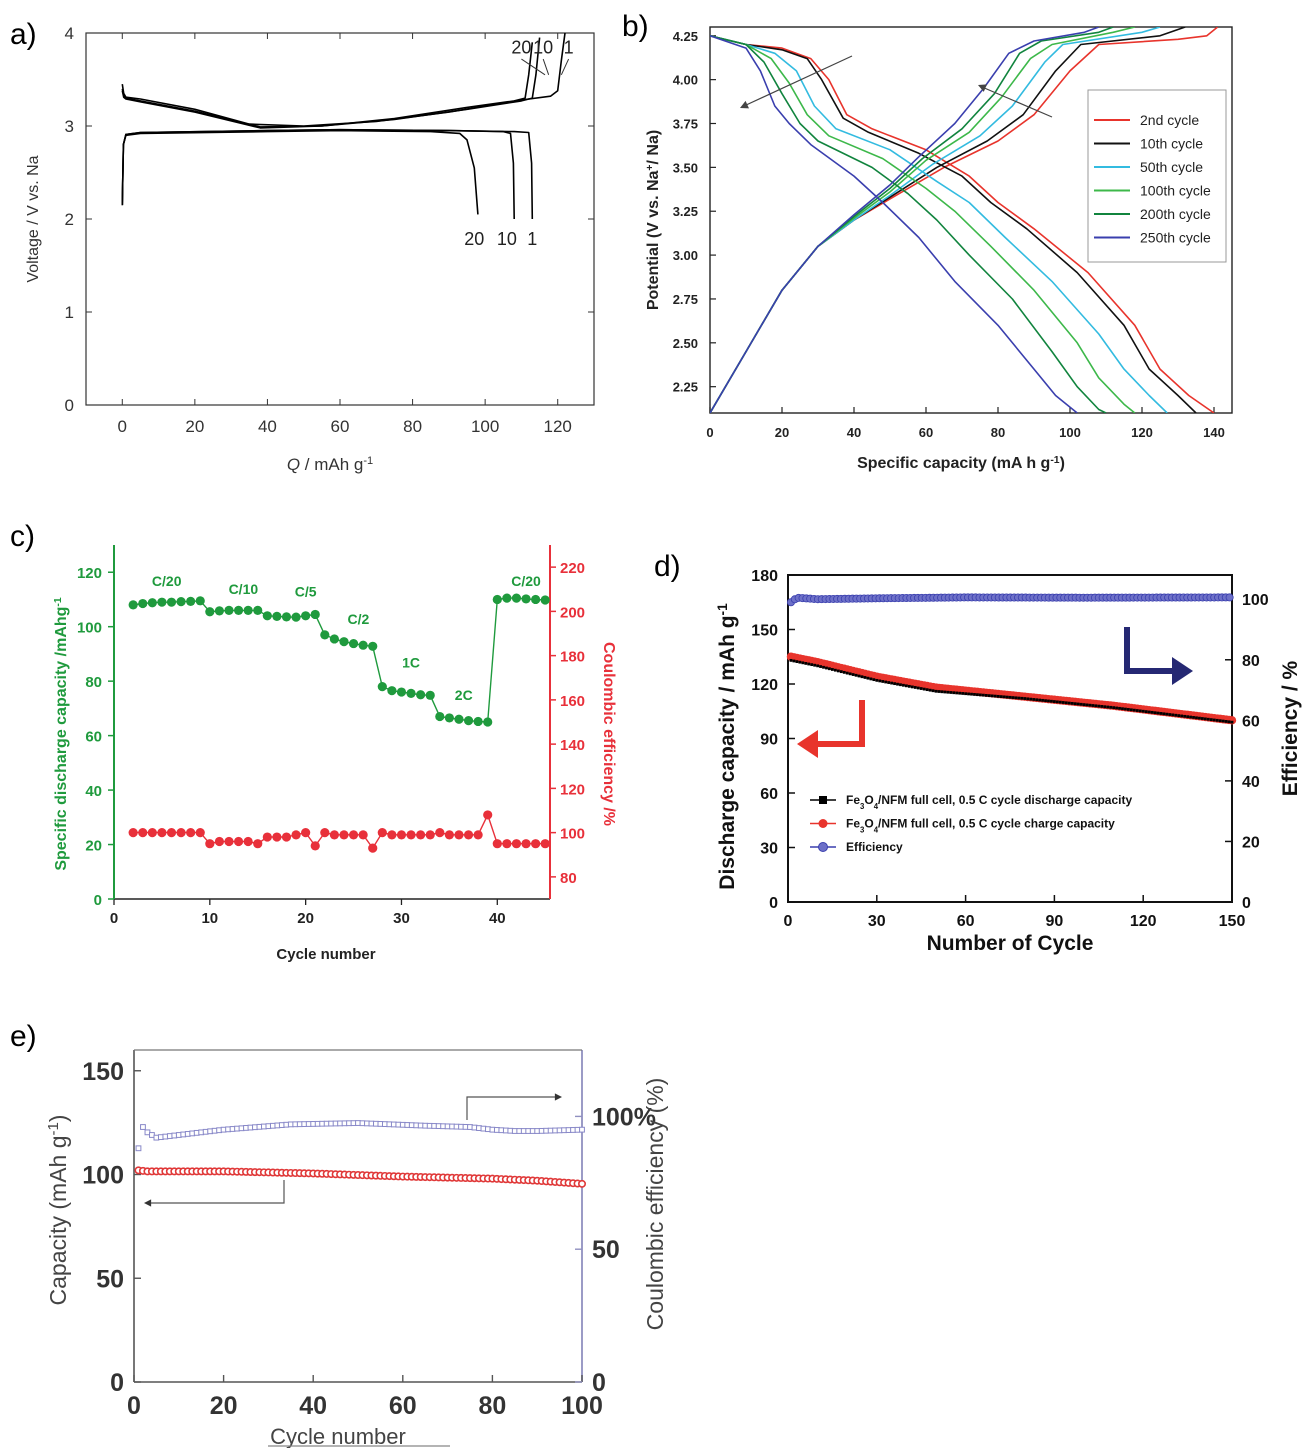 Image resolution: width=1304 pixels, height=1448 pixels. Describe the element at coordinates (1017, 102) in the screenshot. I see `trend-arrow` at that location.